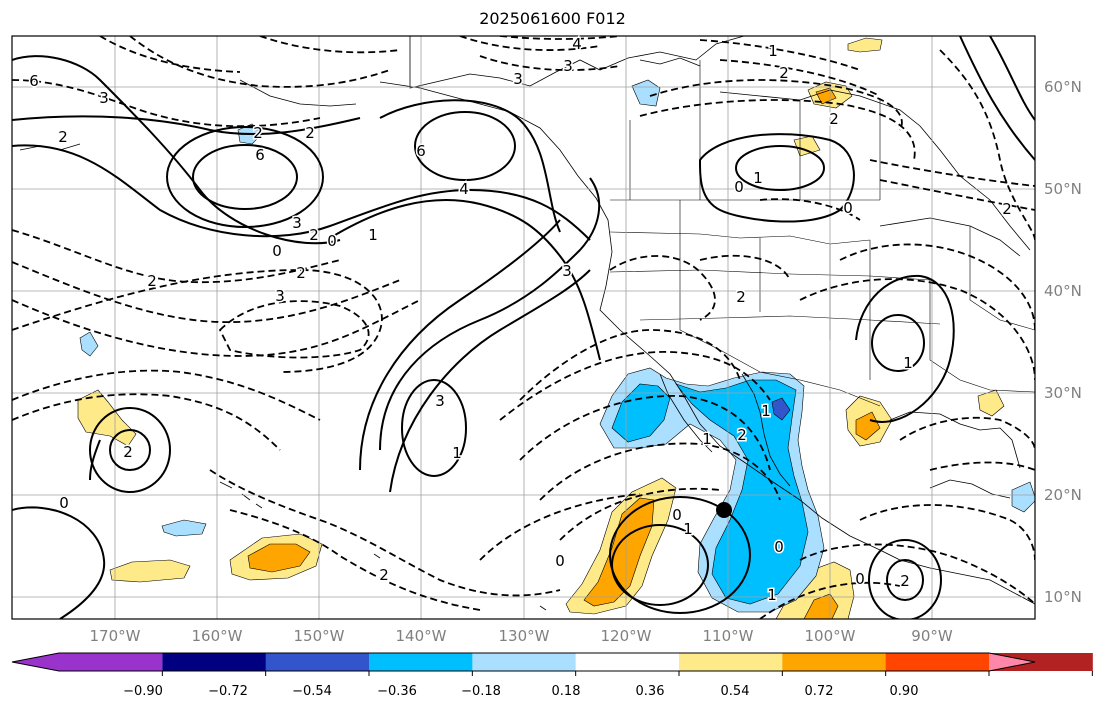 Image resolution: width=1105 pixels, height=712 pixels. Describe the element at coordinates (626, 636) in the screenshot. I see `lon-label: 120°W` at that location.